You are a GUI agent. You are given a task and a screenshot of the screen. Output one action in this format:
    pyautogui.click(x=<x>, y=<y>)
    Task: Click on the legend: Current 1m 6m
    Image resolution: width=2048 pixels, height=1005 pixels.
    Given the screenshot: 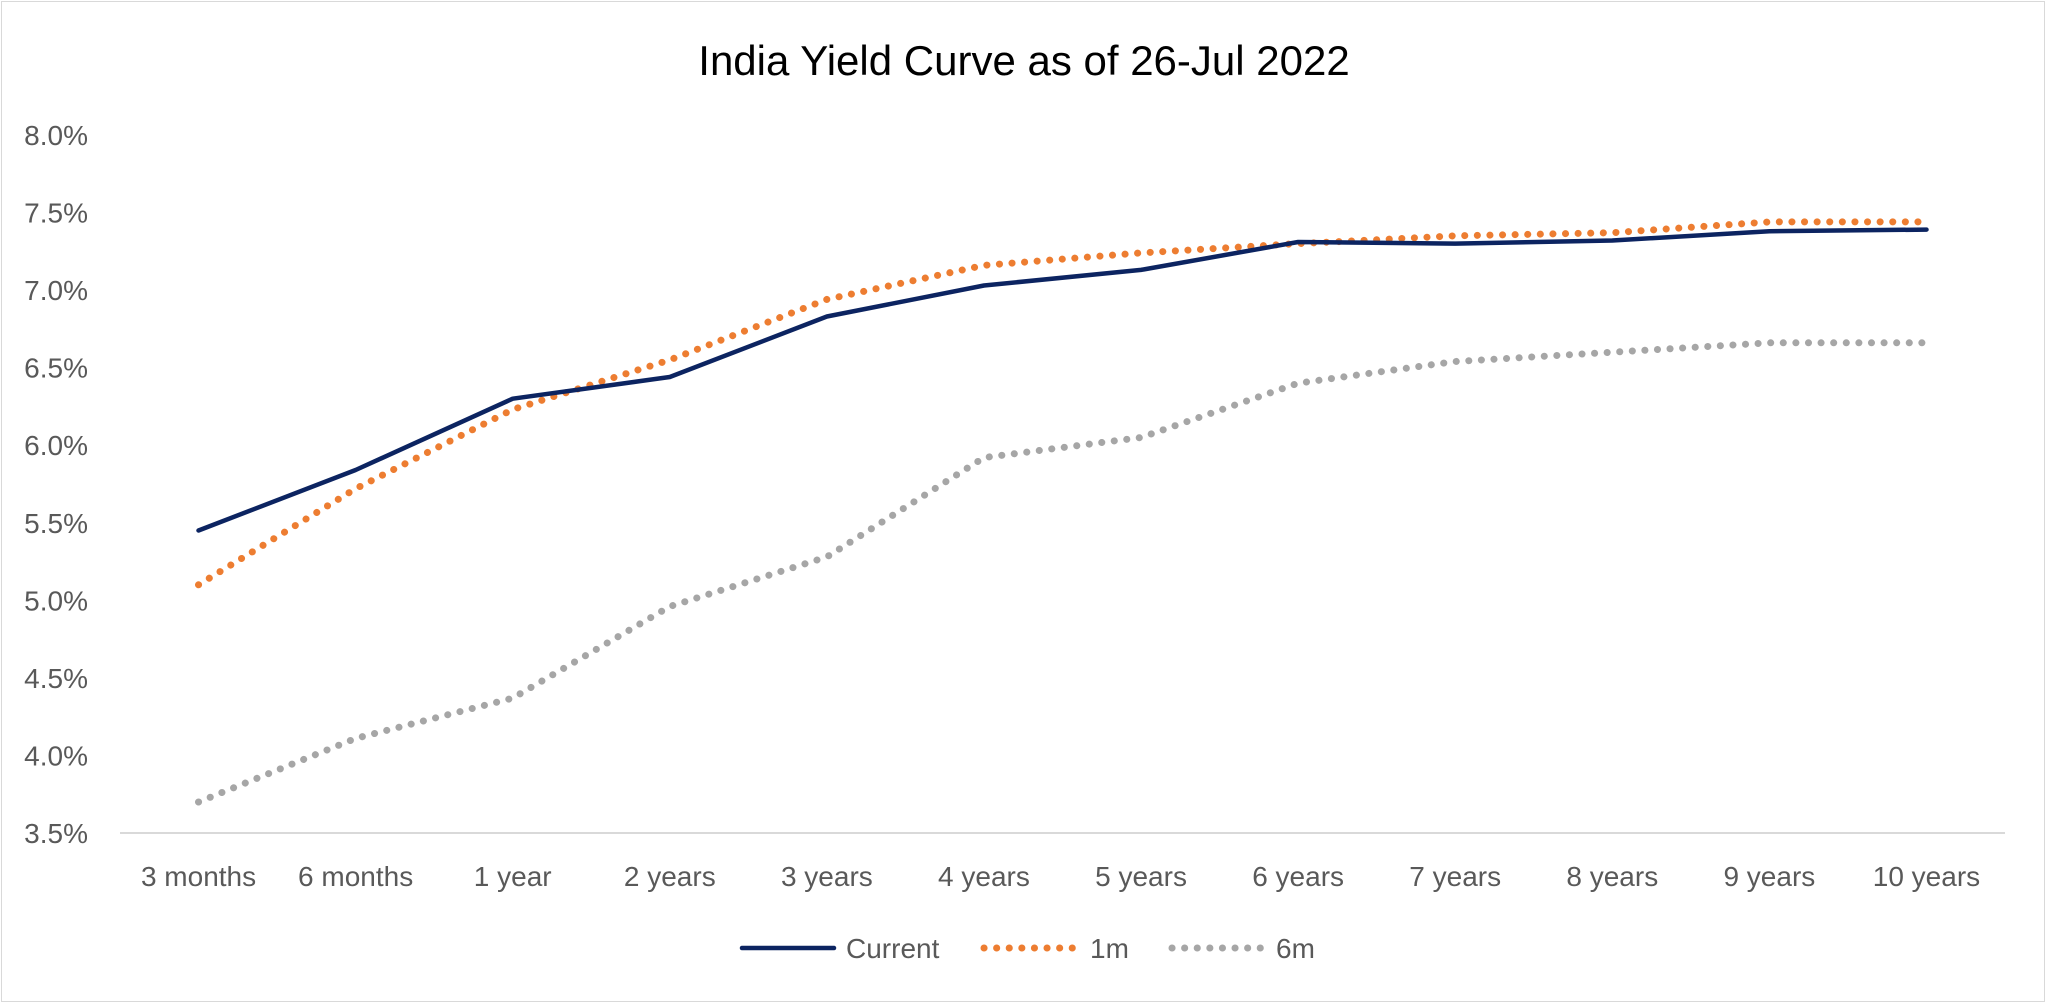 What is the action you would take?
    pyautogui.click(x=1027, y=948)
    